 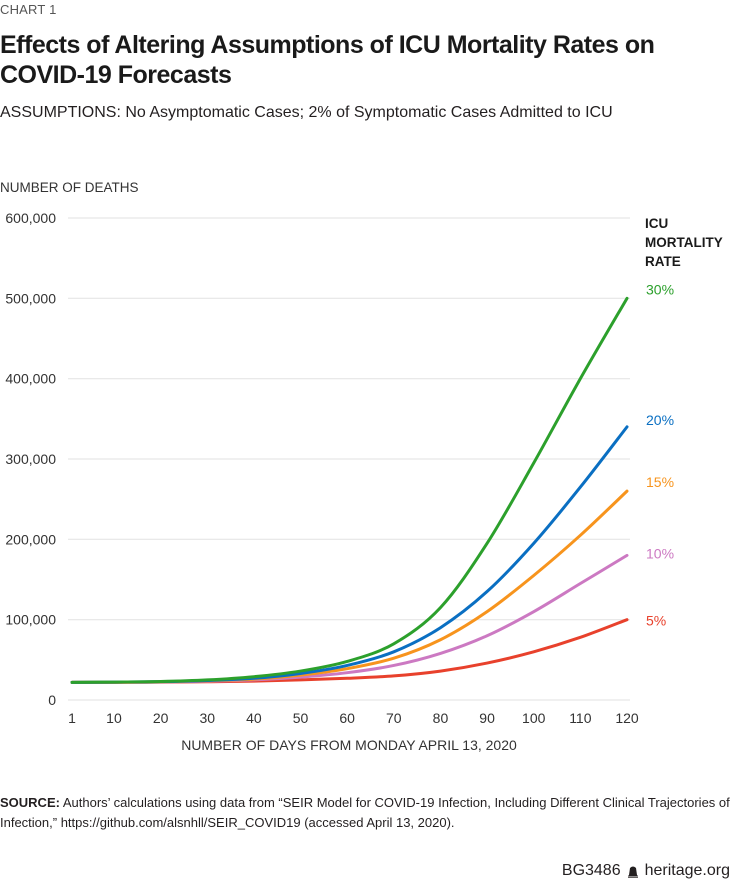 I want to click on y-tick-label: 500,000, so click(x=30, y=298).